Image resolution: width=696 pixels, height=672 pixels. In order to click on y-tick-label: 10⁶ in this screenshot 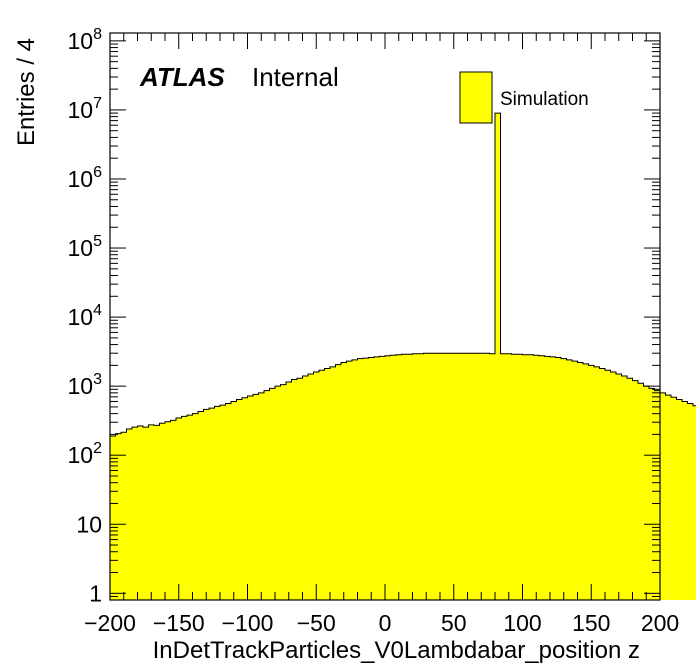, I will do `click(85, 178)`.